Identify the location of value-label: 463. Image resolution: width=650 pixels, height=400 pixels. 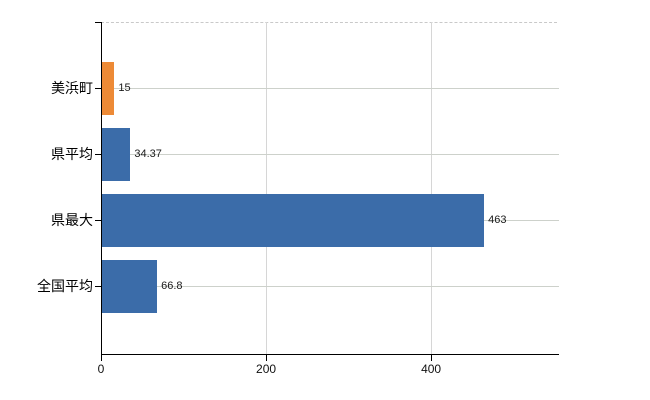
(497, 220).